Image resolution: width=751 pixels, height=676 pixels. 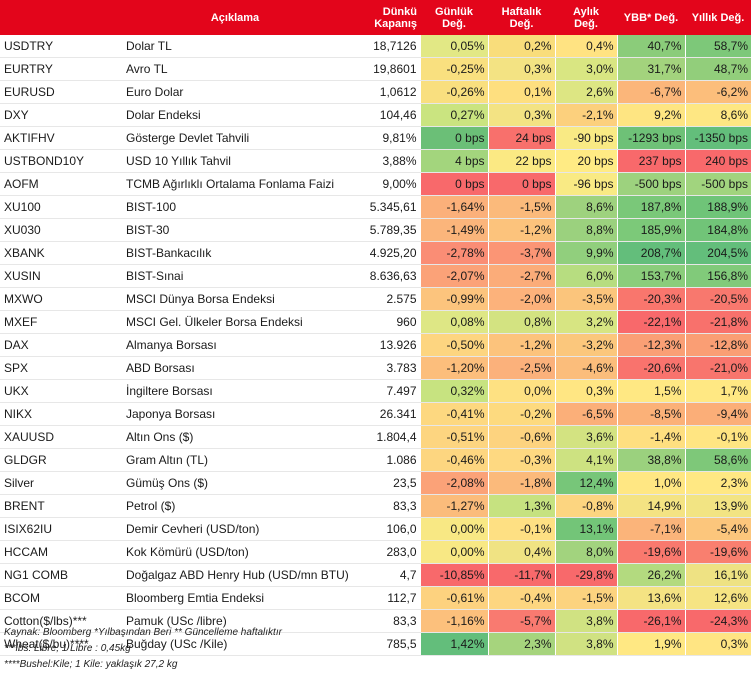 I want to click on row-ytd-change: 185,9%, so click(x=650, y=230).